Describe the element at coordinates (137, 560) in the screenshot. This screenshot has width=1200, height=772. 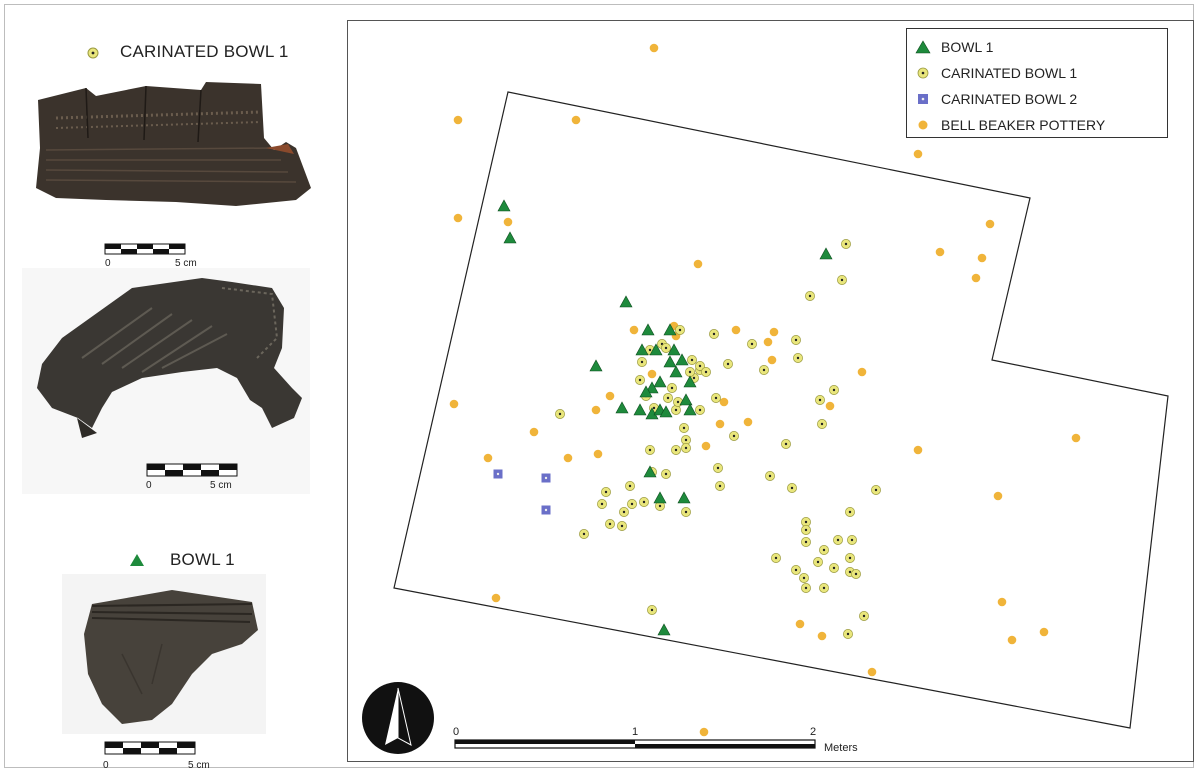
I see `bowl-1-symbol` at that location.